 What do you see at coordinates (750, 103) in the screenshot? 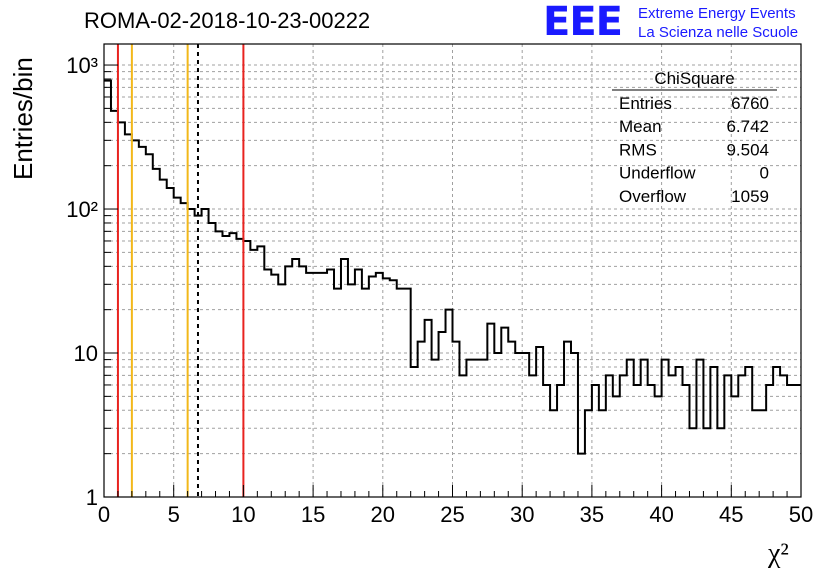
I see `stats-value: 6760` at bounding box center [750, 103].